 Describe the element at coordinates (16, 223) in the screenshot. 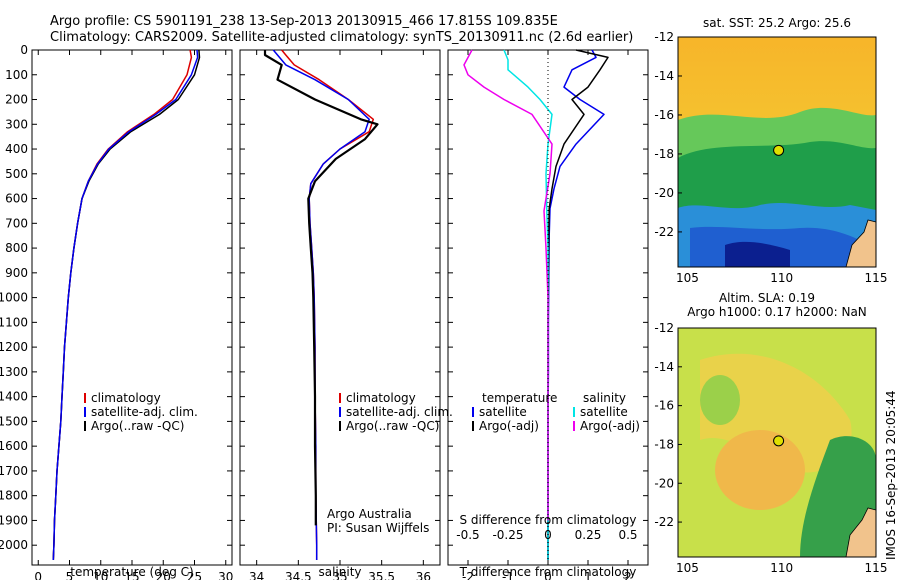

I see `y-tick-label: 700` at that location.